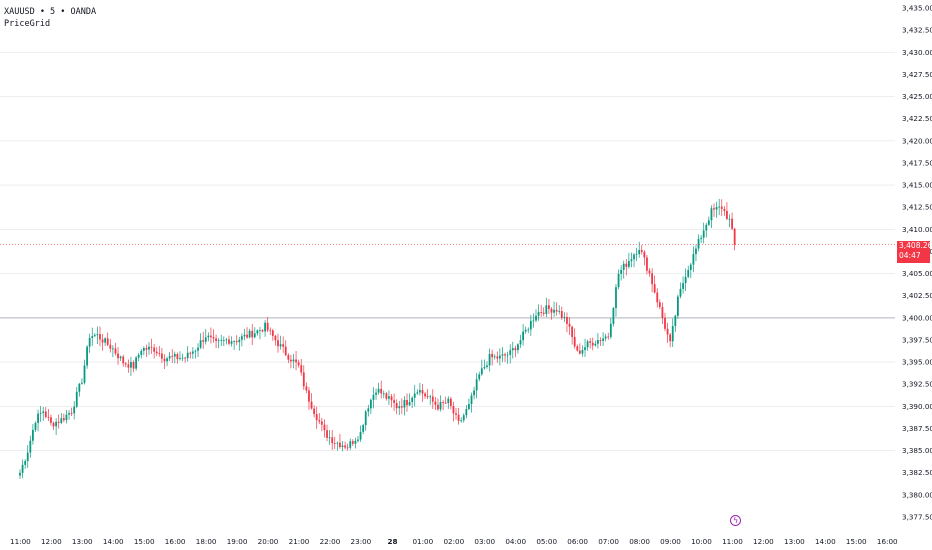  I want to click on price-tick-label: 3,390.000, so click(917, 406).